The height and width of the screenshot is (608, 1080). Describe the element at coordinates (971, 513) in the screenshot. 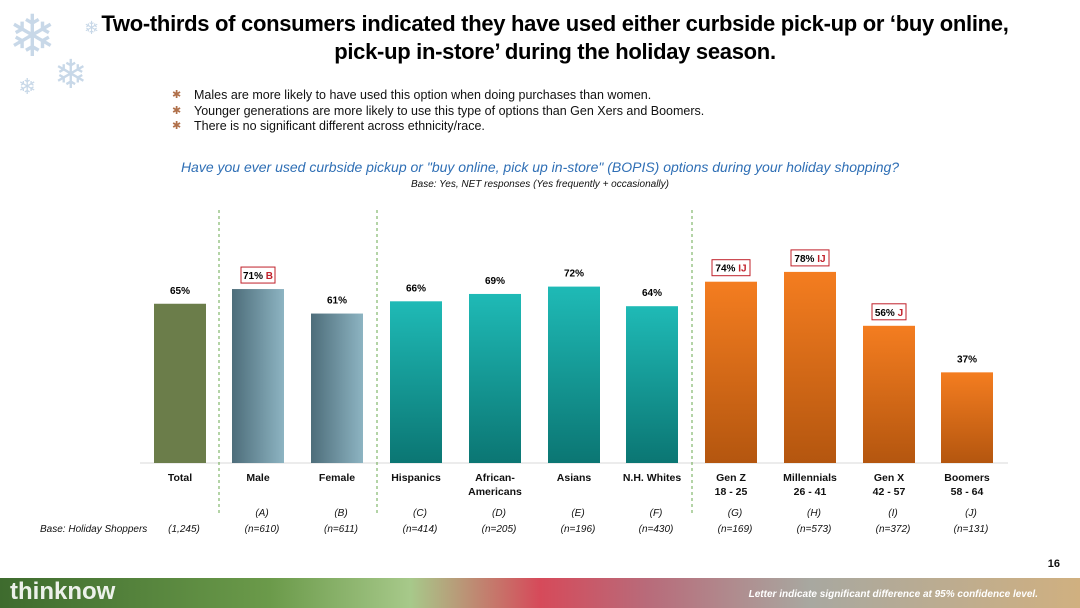

I see `column-letter: (J)` at that location.